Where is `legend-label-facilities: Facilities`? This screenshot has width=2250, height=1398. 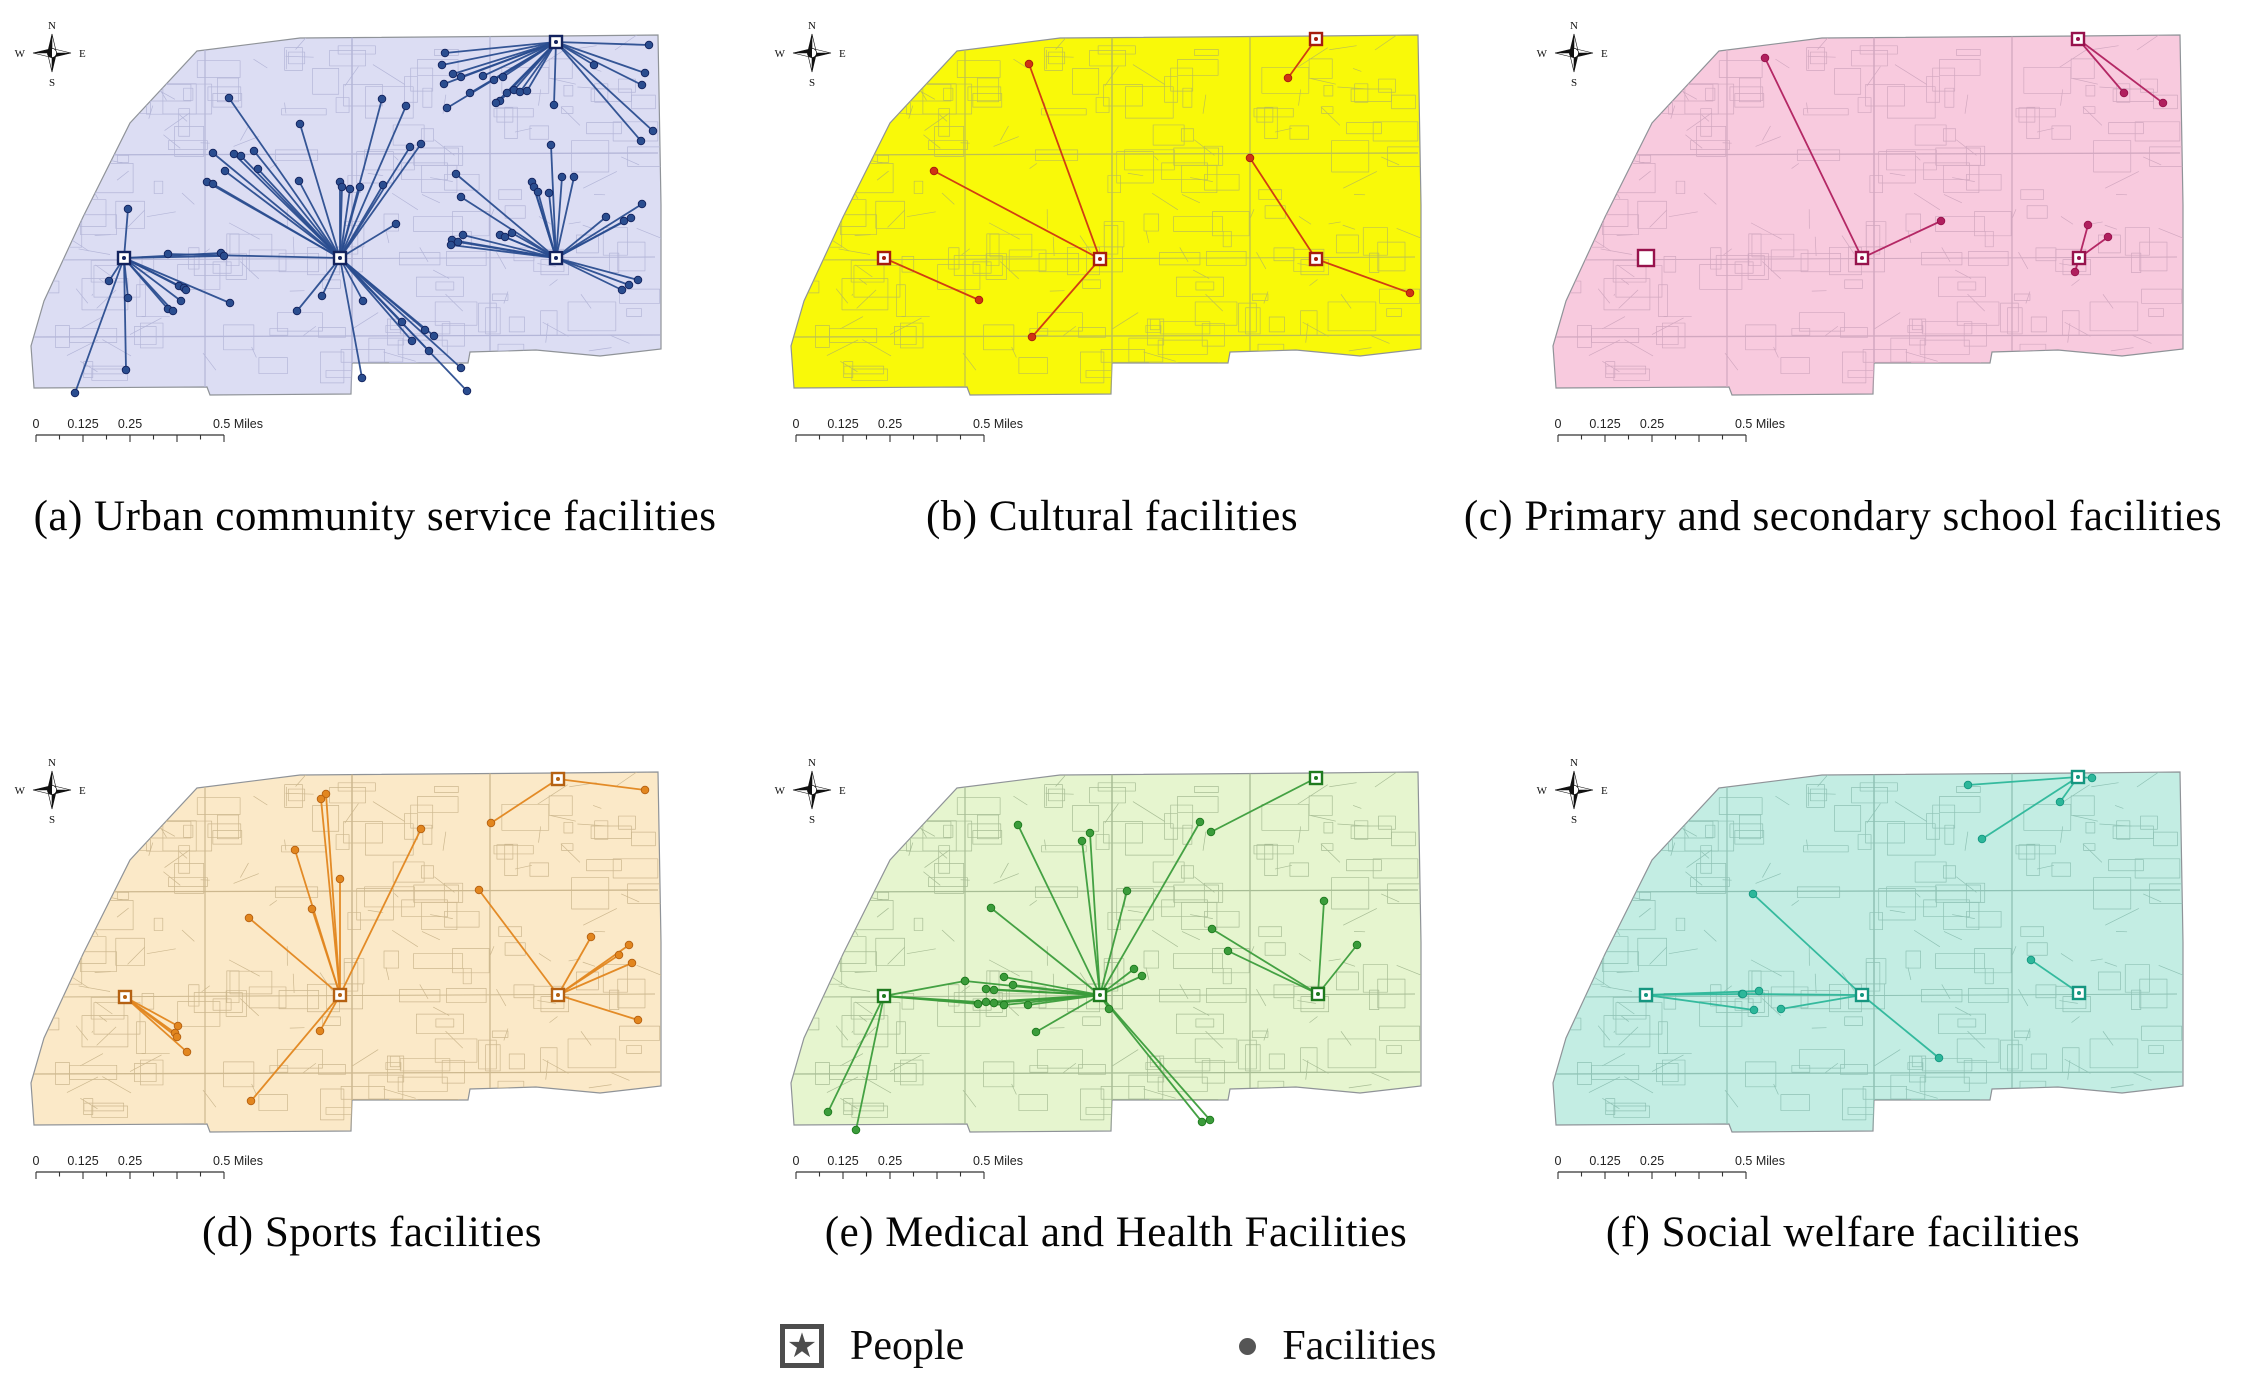
legend-label-facilities: Facilities is located at coordinates (1359, 1346).